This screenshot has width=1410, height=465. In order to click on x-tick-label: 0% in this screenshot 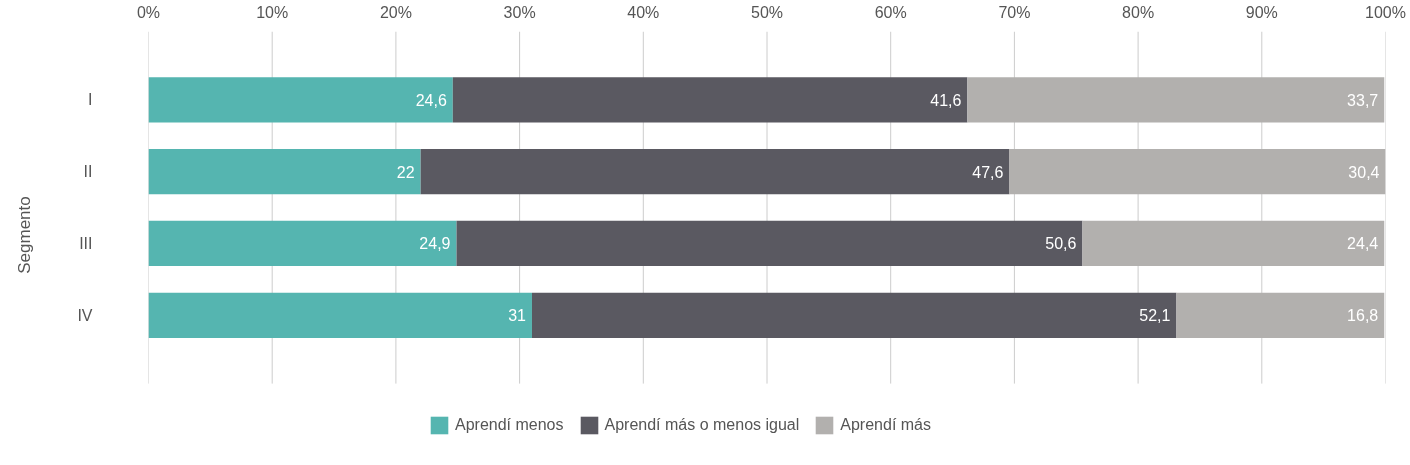, I will do `click(148, 12)`.